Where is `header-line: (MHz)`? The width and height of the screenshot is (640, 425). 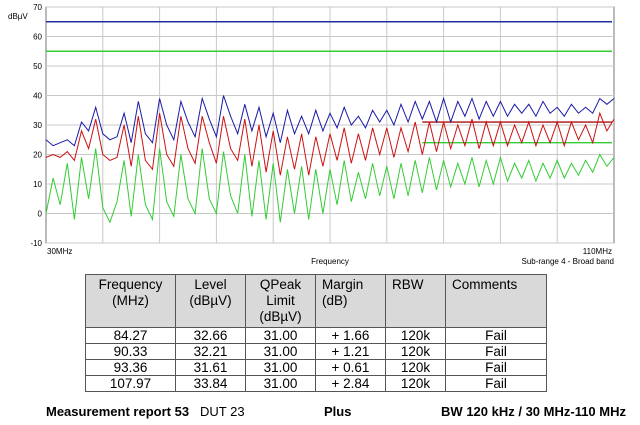 header-line: (MHz) is located at coordinates (130, 300).